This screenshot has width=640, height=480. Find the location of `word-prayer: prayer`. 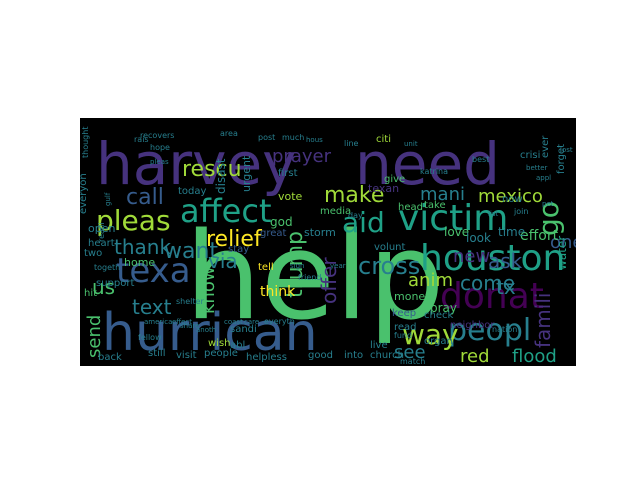

word-prayer: prayer is located at coordinates (302, 156).